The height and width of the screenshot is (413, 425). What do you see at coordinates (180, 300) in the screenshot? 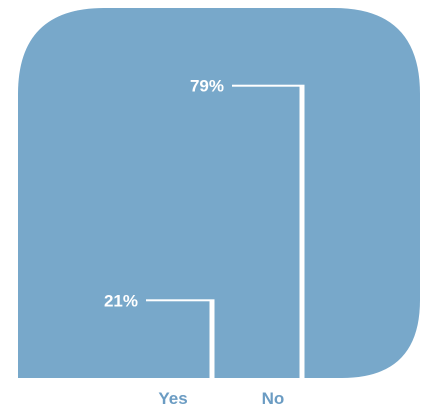
I see `bar-yes-leader-line` at bounding box center [180, 300].